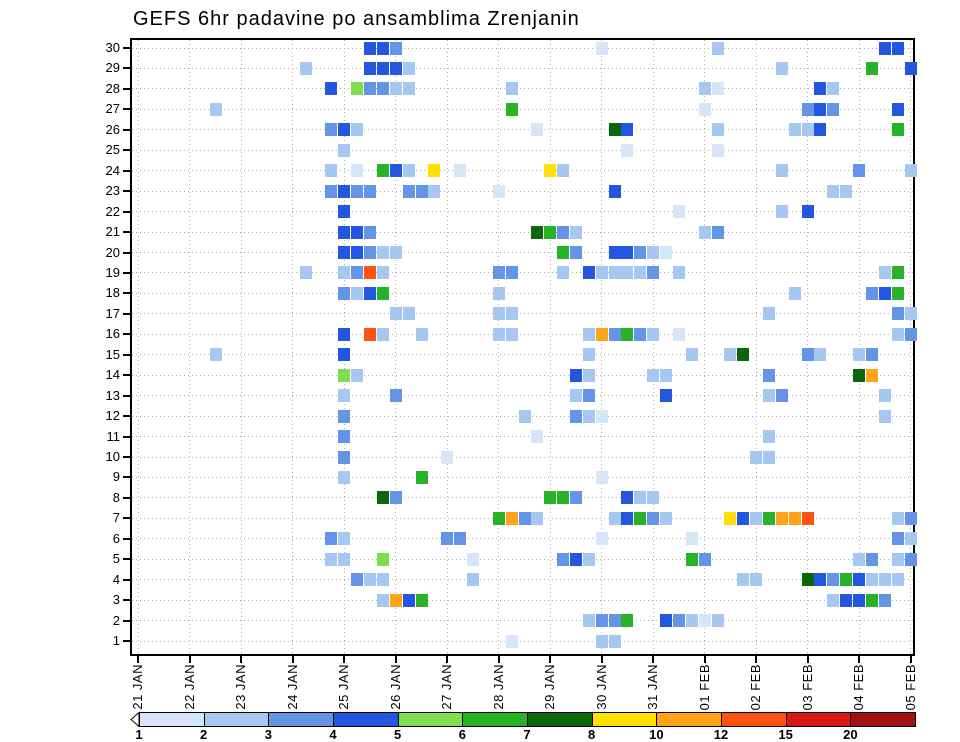 The width and height of the screenshot is (960, 742). What do you see at coordinates (204, 734) in the screenshot?
I see `colorbar-label: 2` at bounding box center [204, 734].